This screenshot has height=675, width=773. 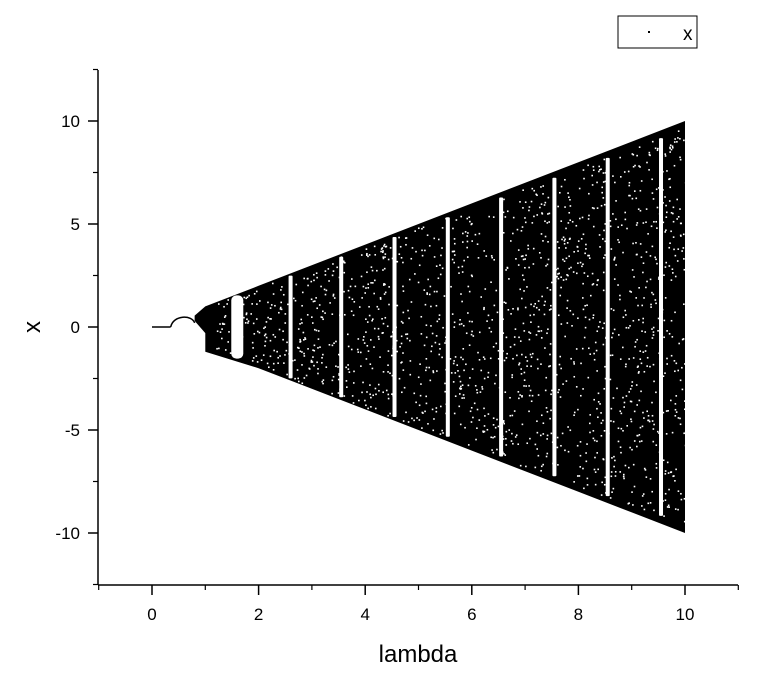 What do you see at coordinates (554, 327) in the screenshot?
I see `periodic-window` at bounding box center [554, 327].